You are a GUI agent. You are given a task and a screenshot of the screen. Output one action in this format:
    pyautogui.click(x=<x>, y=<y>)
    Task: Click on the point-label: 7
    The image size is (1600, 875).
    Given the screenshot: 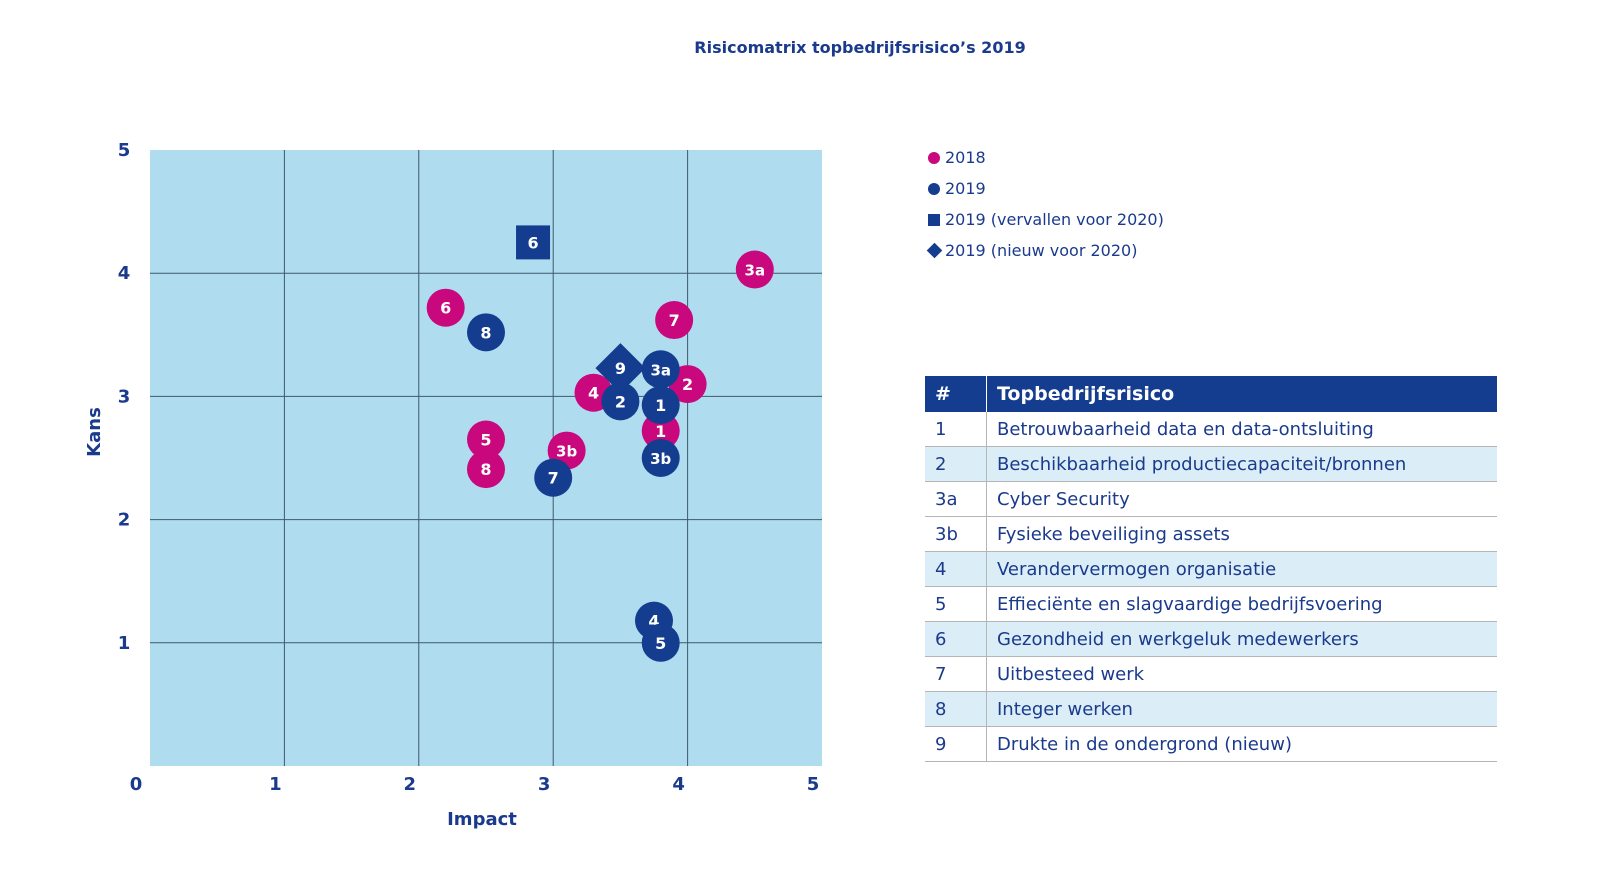 What is the action you would take?
    pyautogui.click(x=674, y=320)
    